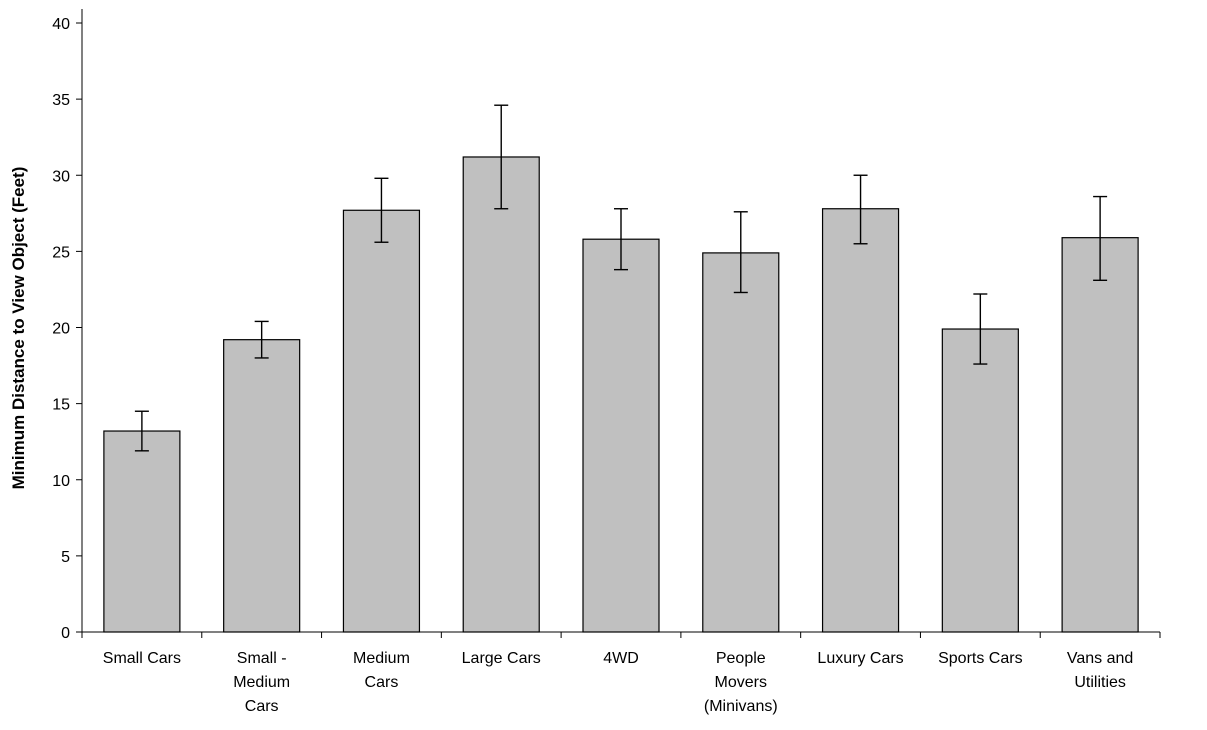 This screenshot has height=730, width=1207. Describe the element at coordinates (61, 405) in the screenshot. I see `y-tick-label: 15` at that location.